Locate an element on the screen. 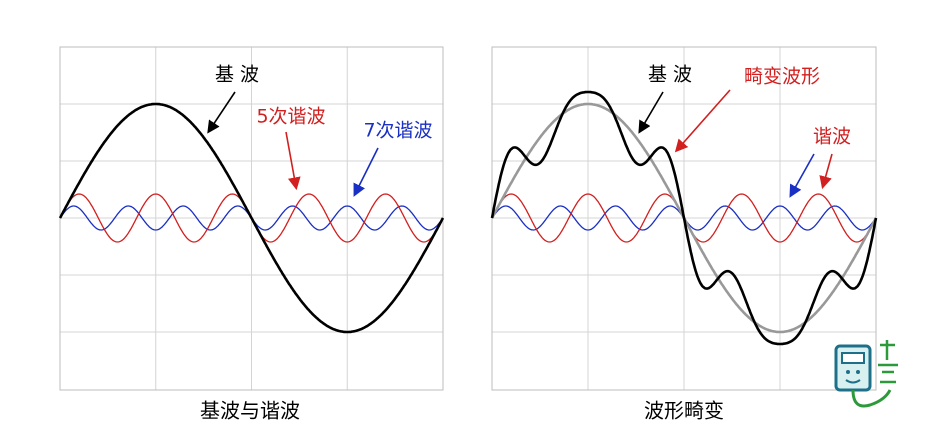 The width and height of the screenshot is (949, 445). caption: 基波与谐波 is located at coordinates (250, 411).